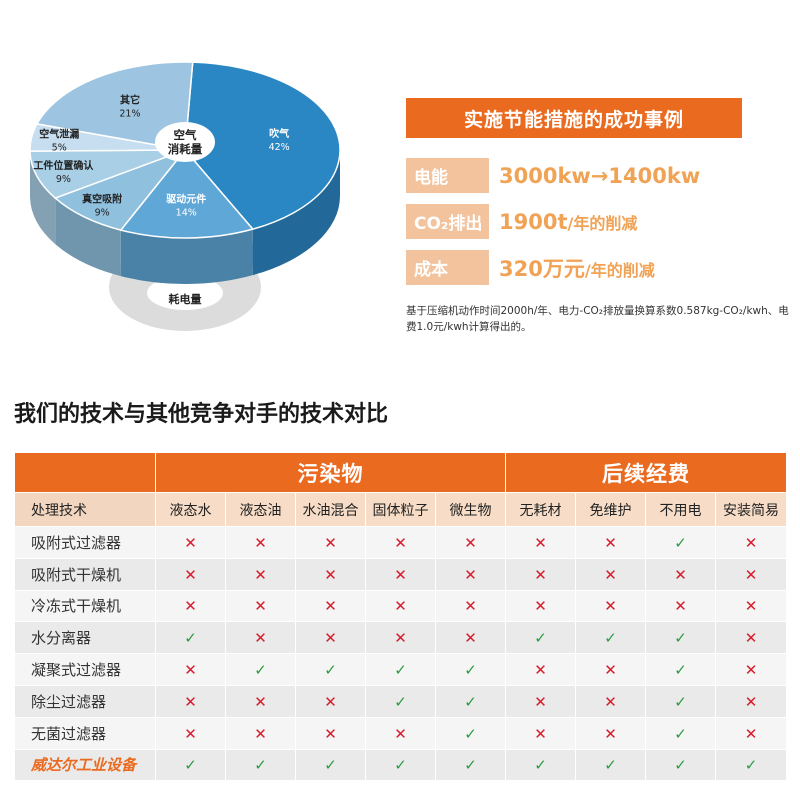  Describe the element at coordinates (59, 134) in the screenshot. I see `pie-slice-label: 空气泄漏` at that location.